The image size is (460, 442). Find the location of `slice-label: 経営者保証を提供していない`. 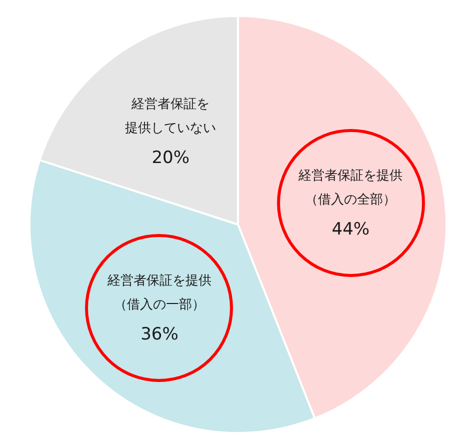

slice-label: 経営者保証を提供していない is located at coordinates (170, 116).